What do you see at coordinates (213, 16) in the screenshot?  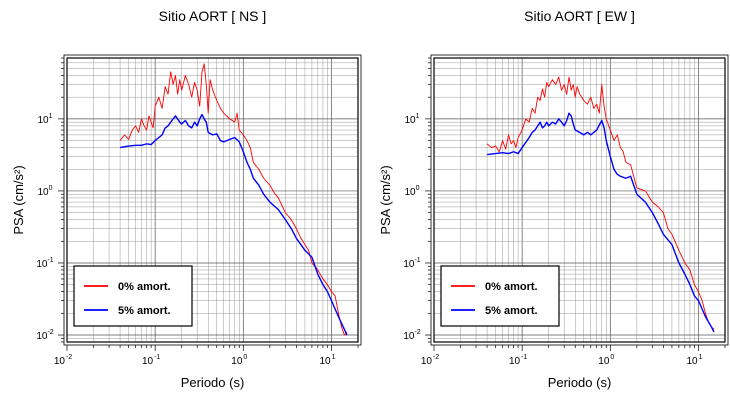 I see `chart-title: Sitio AORT [ NS ]` at bounding box center [213, 16].